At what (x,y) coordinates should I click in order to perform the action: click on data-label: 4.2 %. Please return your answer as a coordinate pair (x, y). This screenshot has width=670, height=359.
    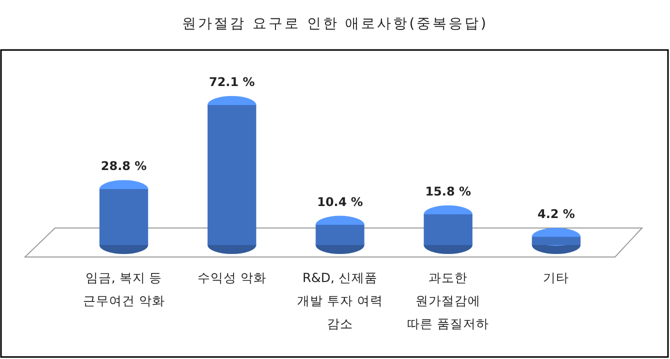
    Looking at the image, I should click on (556, 213).